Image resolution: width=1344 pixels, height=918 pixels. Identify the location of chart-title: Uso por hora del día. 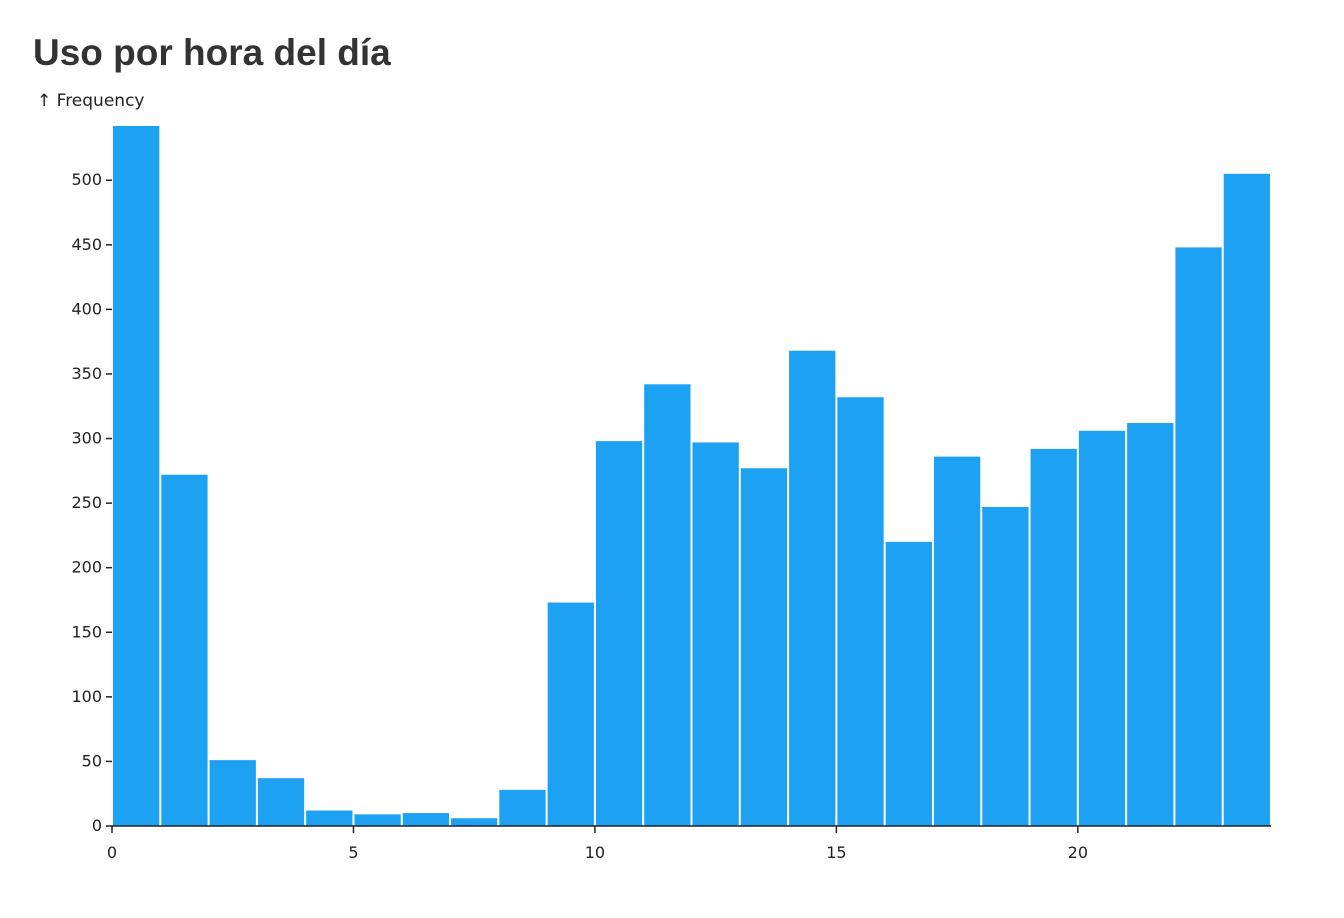
(212, 52).